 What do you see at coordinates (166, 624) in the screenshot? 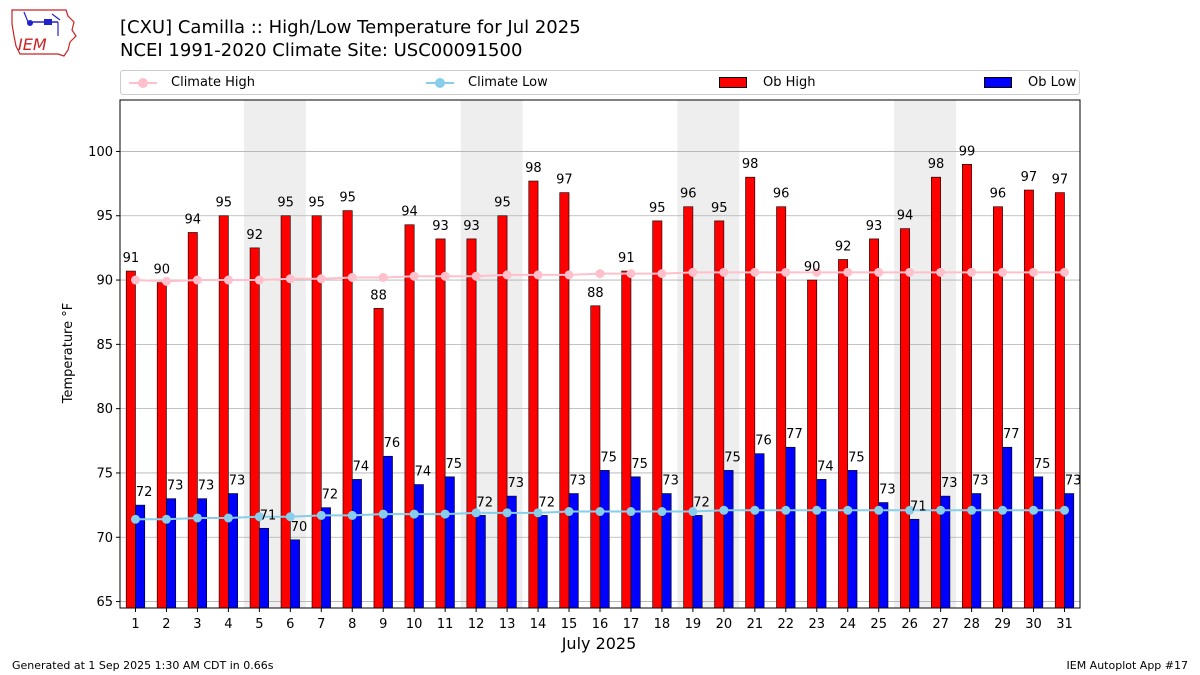
I see `x-tick-label: 2` at bounding box center [166, 624].